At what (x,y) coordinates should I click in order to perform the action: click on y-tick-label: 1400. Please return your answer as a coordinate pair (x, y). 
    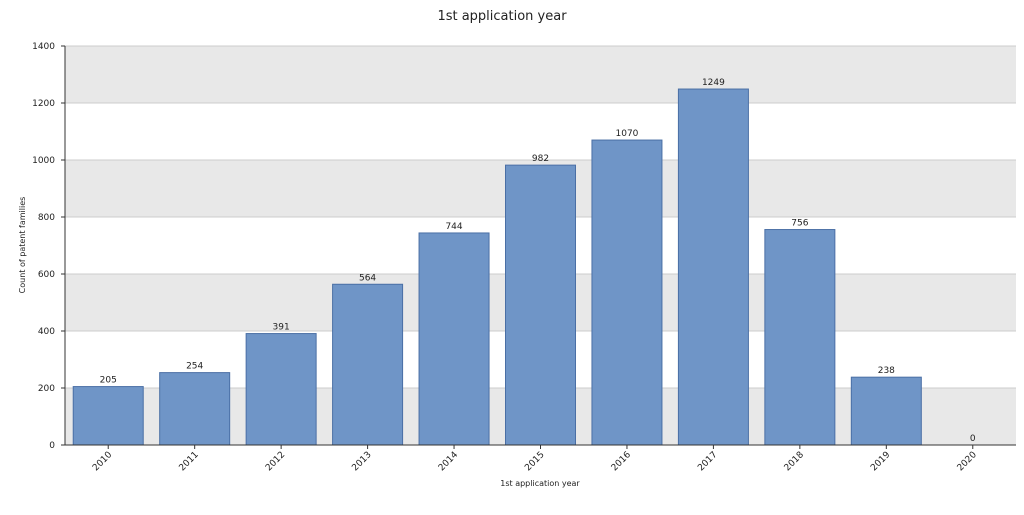
    Looking at the image, I should click on (43, 47).